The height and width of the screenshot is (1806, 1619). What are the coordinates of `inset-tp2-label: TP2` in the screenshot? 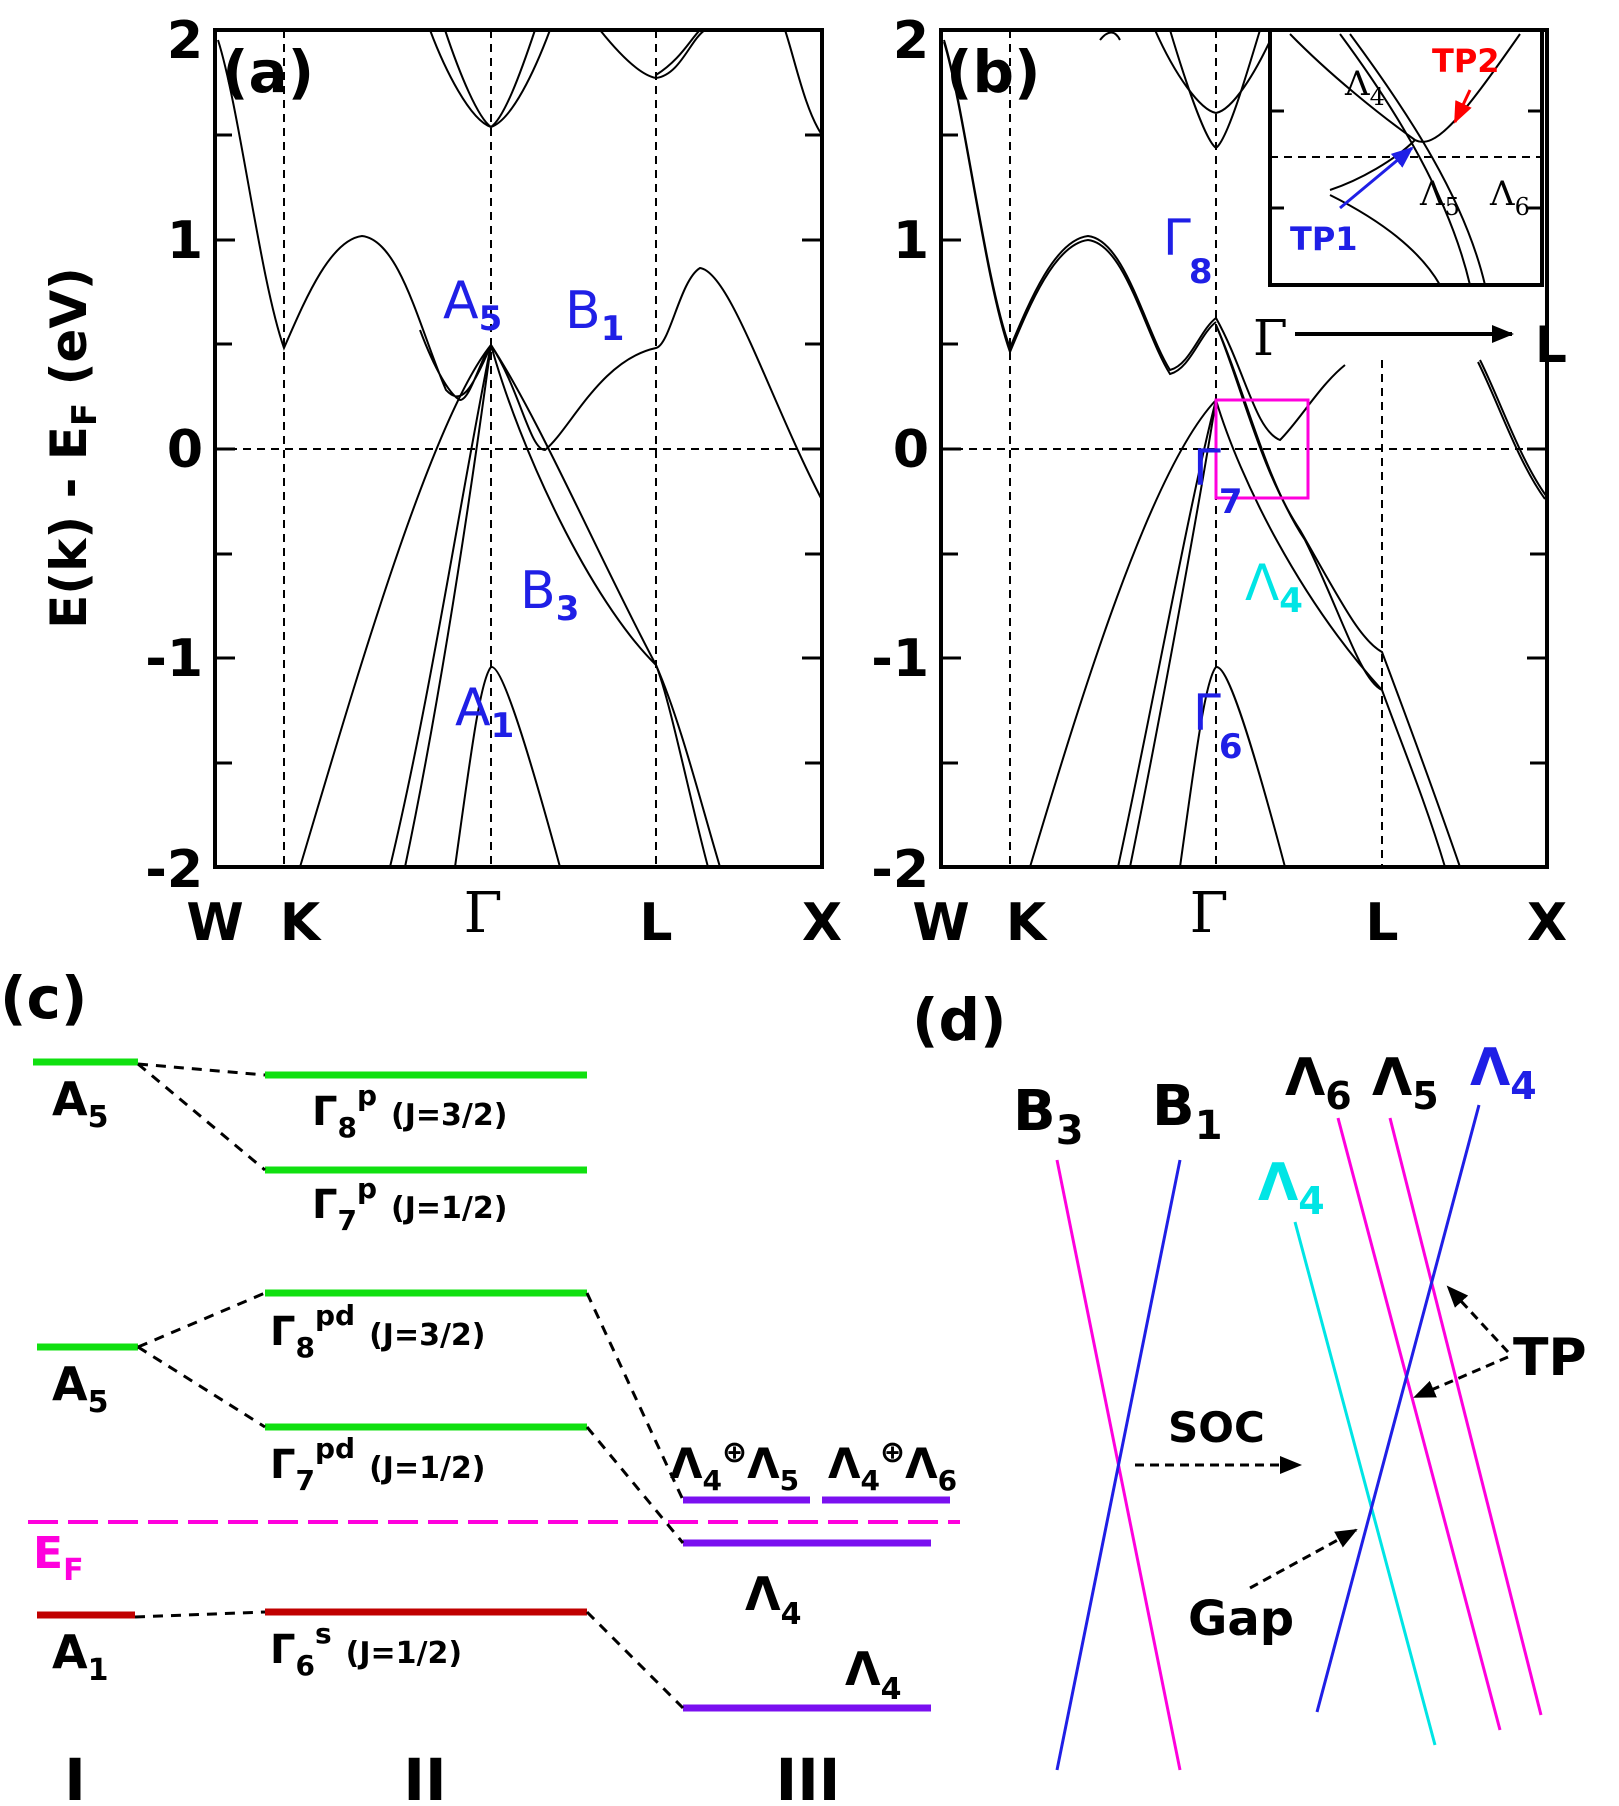 It's located at (1466, 61).